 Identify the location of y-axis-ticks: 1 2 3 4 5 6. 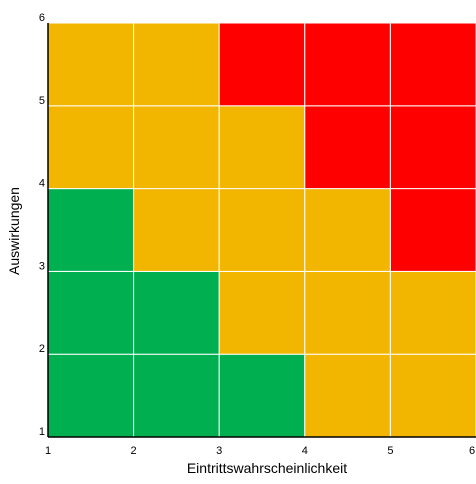
(42, 225).